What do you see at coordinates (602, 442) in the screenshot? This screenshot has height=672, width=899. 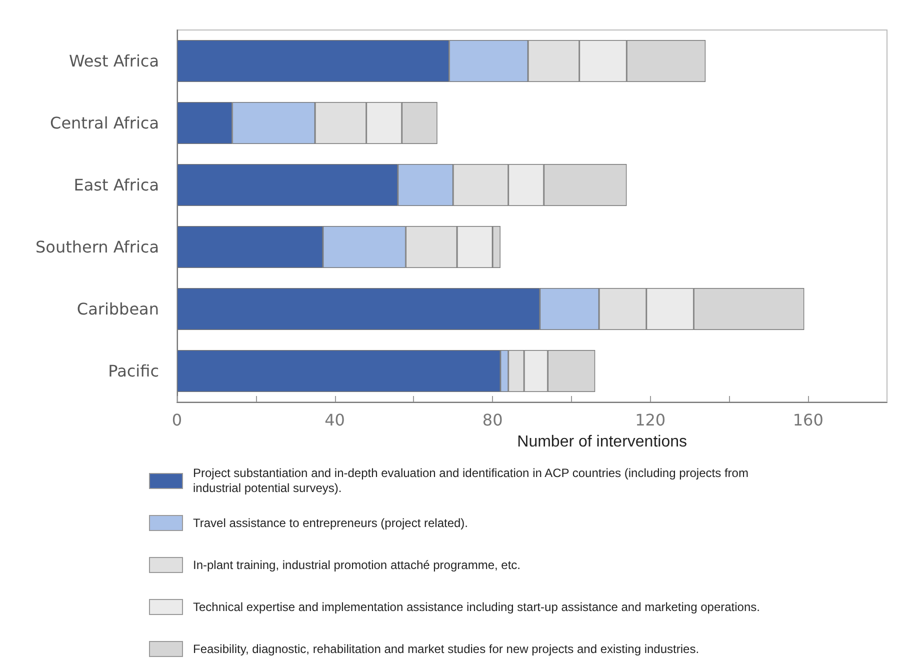 I see `x-axis-title: Number of interventions` at bounding box center [602, 442].